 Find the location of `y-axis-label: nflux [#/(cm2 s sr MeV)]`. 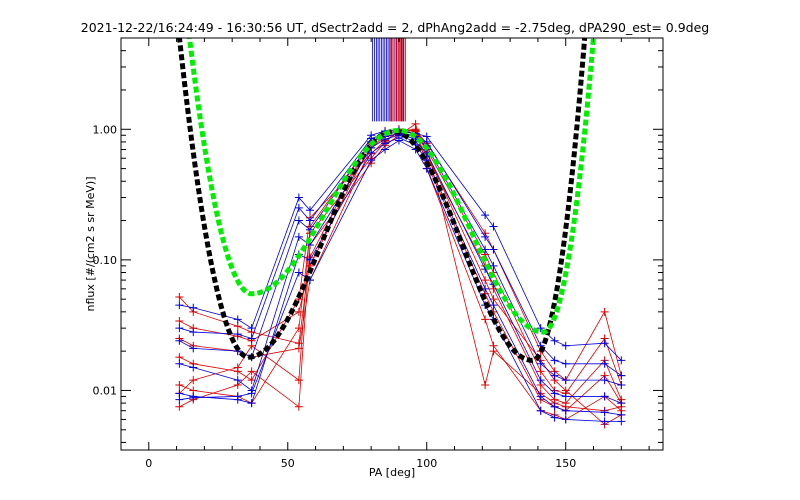

y-axis-label: nflux [#/(cm2 s sr MeV)] is located at coordinates (90, 244).